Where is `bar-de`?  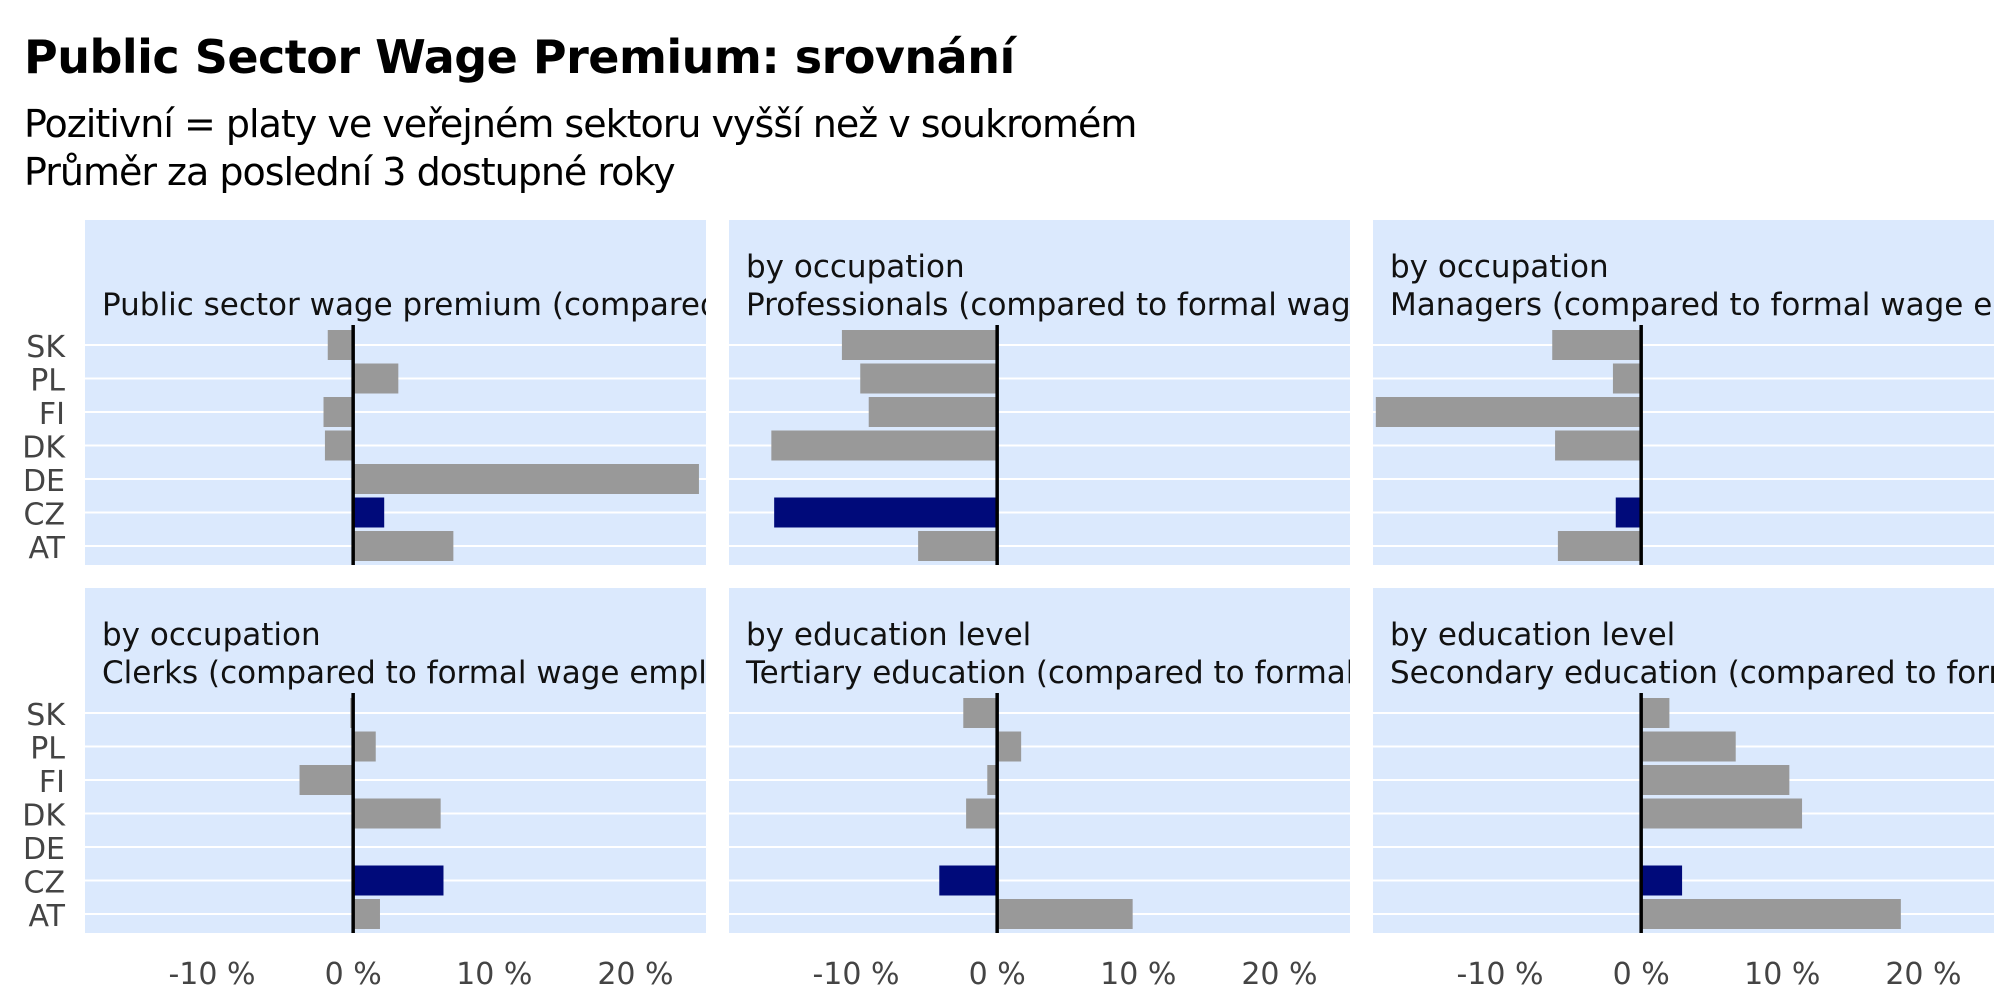
bar-de is located at coordinates (526, 479).